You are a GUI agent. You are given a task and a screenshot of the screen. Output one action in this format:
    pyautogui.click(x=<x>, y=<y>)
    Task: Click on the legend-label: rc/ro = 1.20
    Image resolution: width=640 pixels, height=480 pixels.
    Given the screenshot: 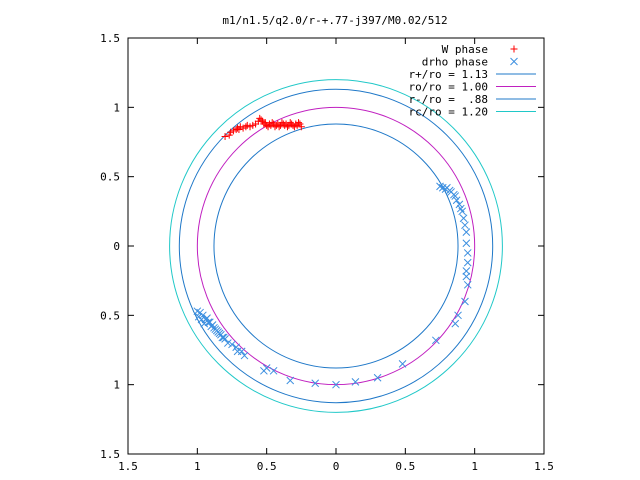 What is the action you would take?
    pyautogui.click(x=448, y=112)
    